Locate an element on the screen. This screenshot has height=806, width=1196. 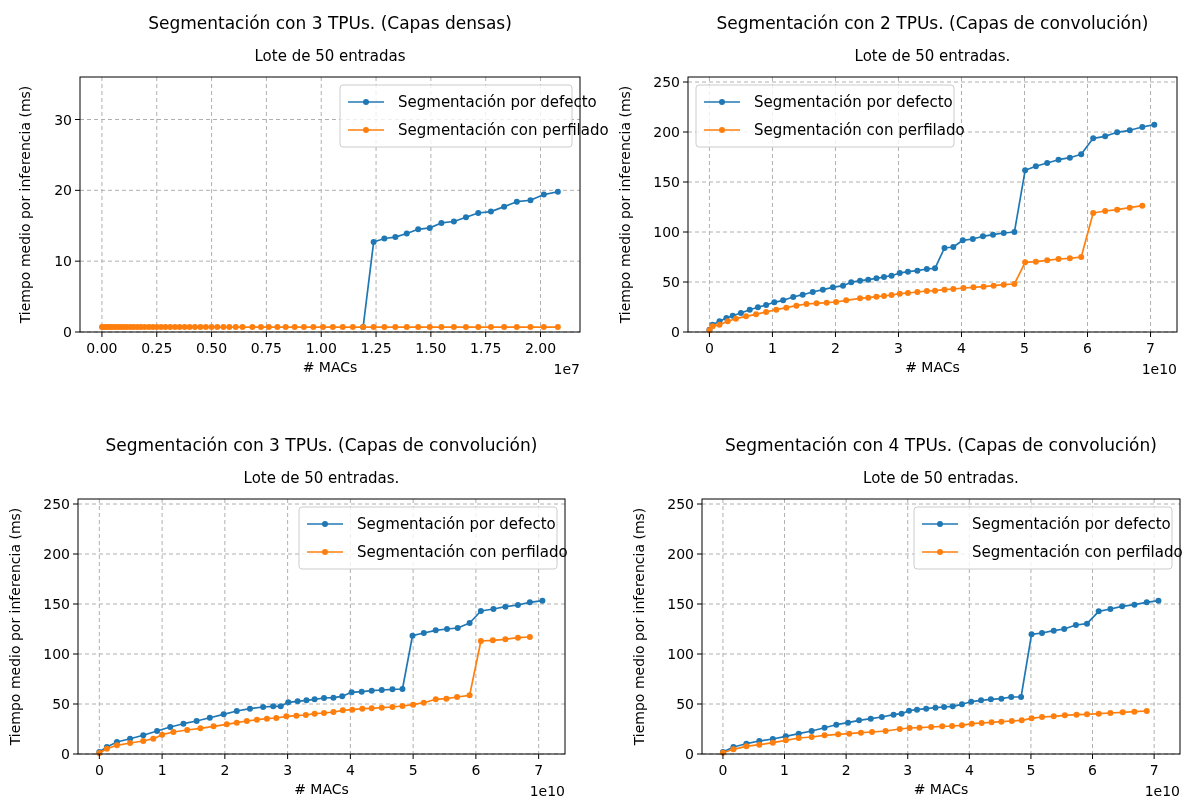
x-tick-label: 0.00 is located at coordinates (102, 348).